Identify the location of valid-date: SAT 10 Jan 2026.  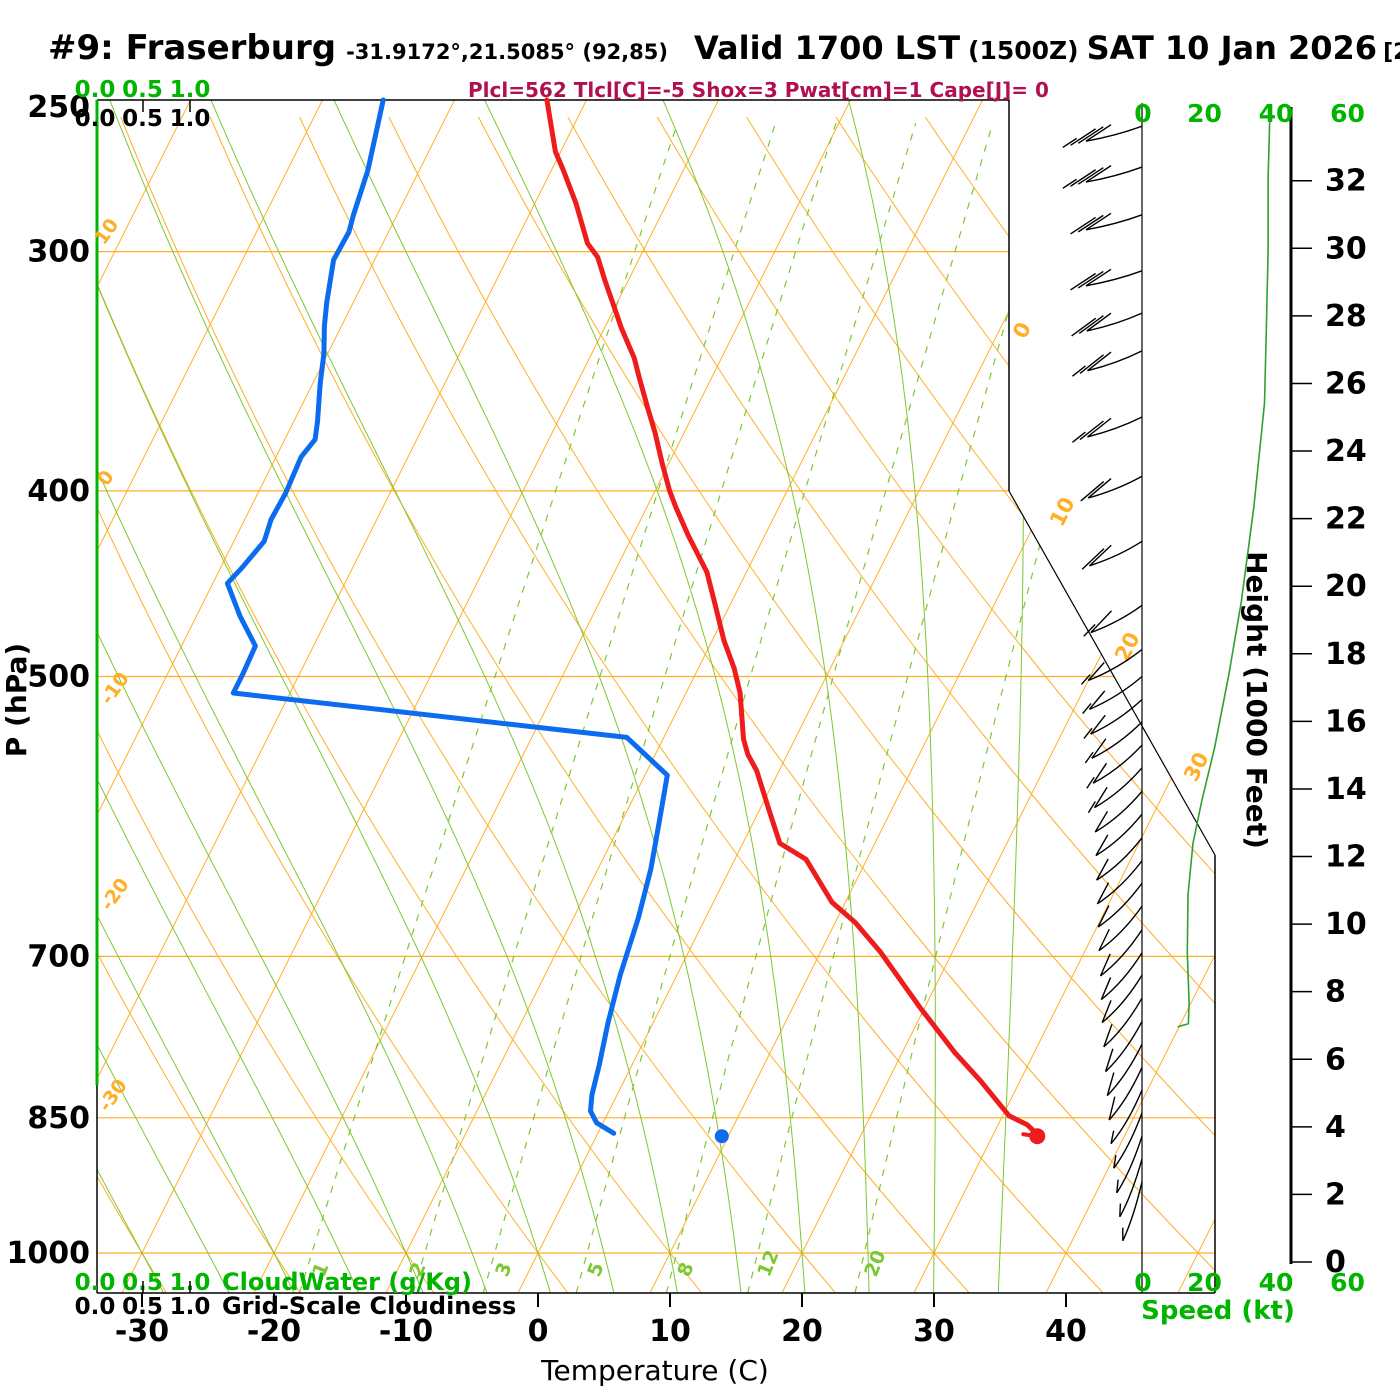
(1232, 48).